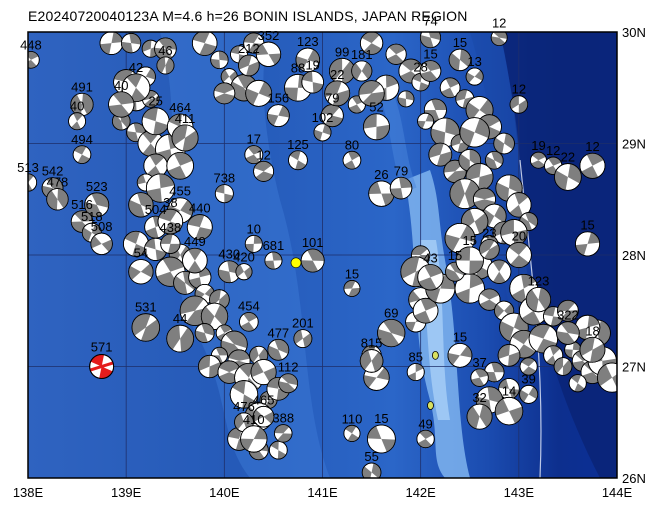  What do you see at coordinates (244, 257) in the screenshot?
I see `event-depth-label: 420` at bounding box center [244, 257].